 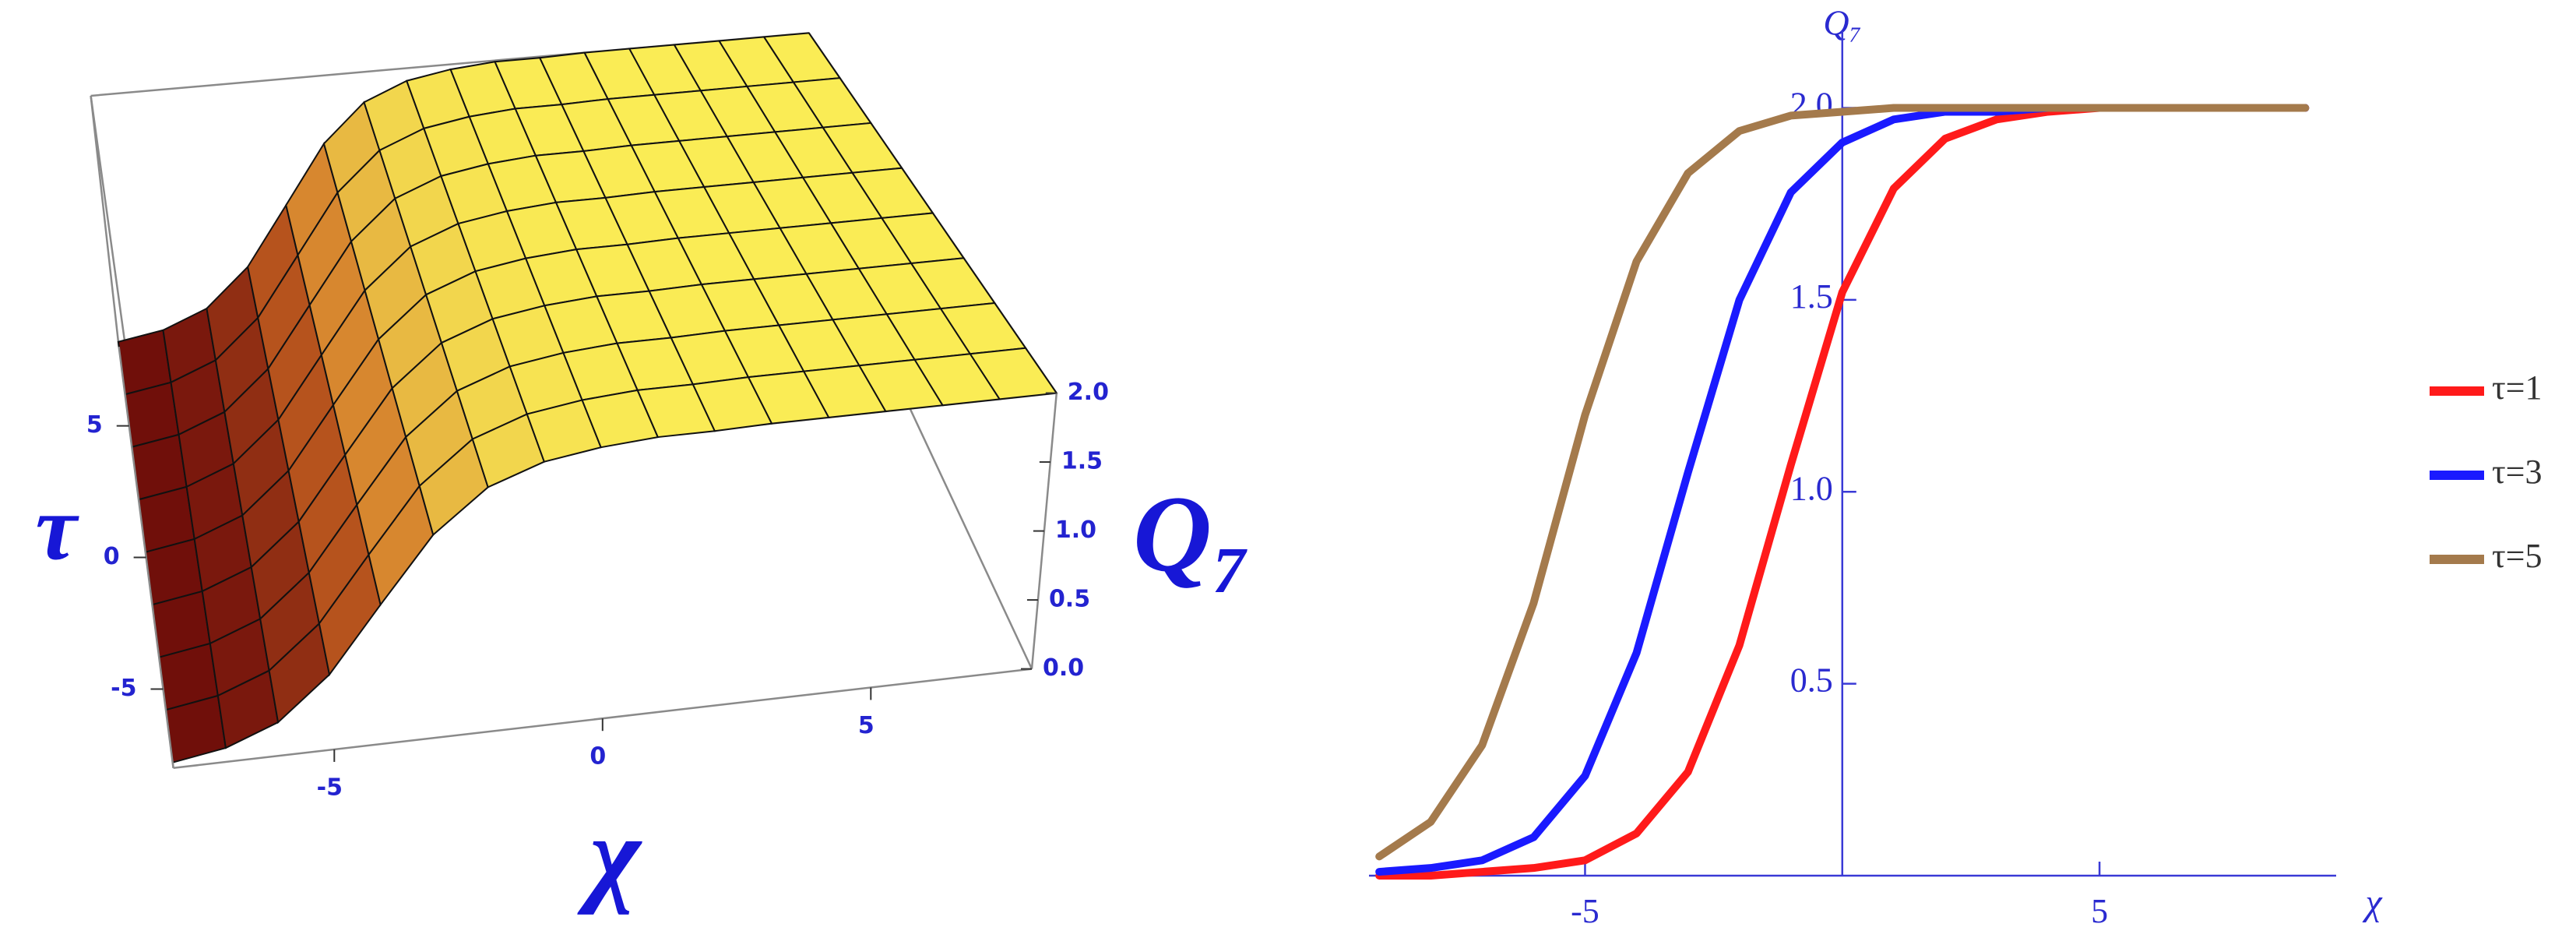 What do you see at coordinates (597, 757) in the screenshot?
I see `x-tick-label: 0` at bounding box center [597, 757].